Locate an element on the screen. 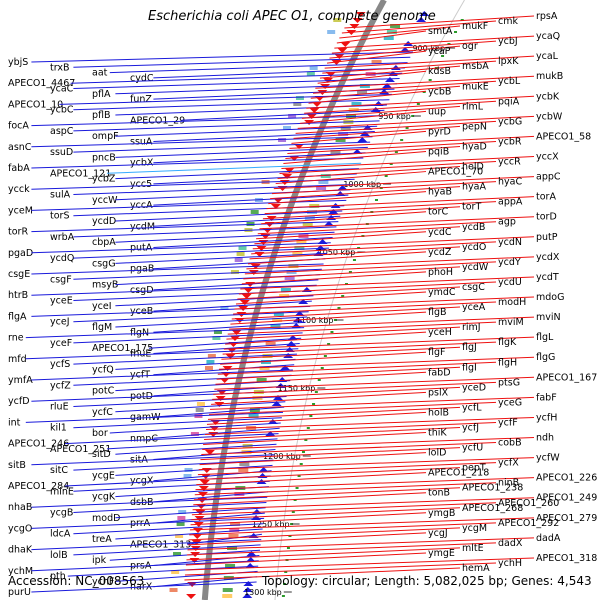 The height and width of the screenshot is (600, 600). right-gene-label: ycbJ is located at coordinates (508, 41).